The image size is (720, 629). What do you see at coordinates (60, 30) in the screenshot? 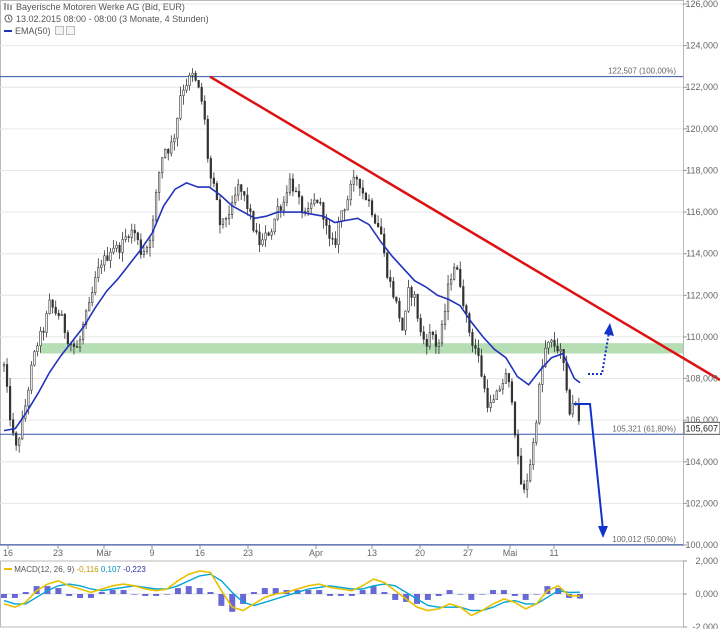
I see `ema-settings-button` at bounding box center [60, 30].